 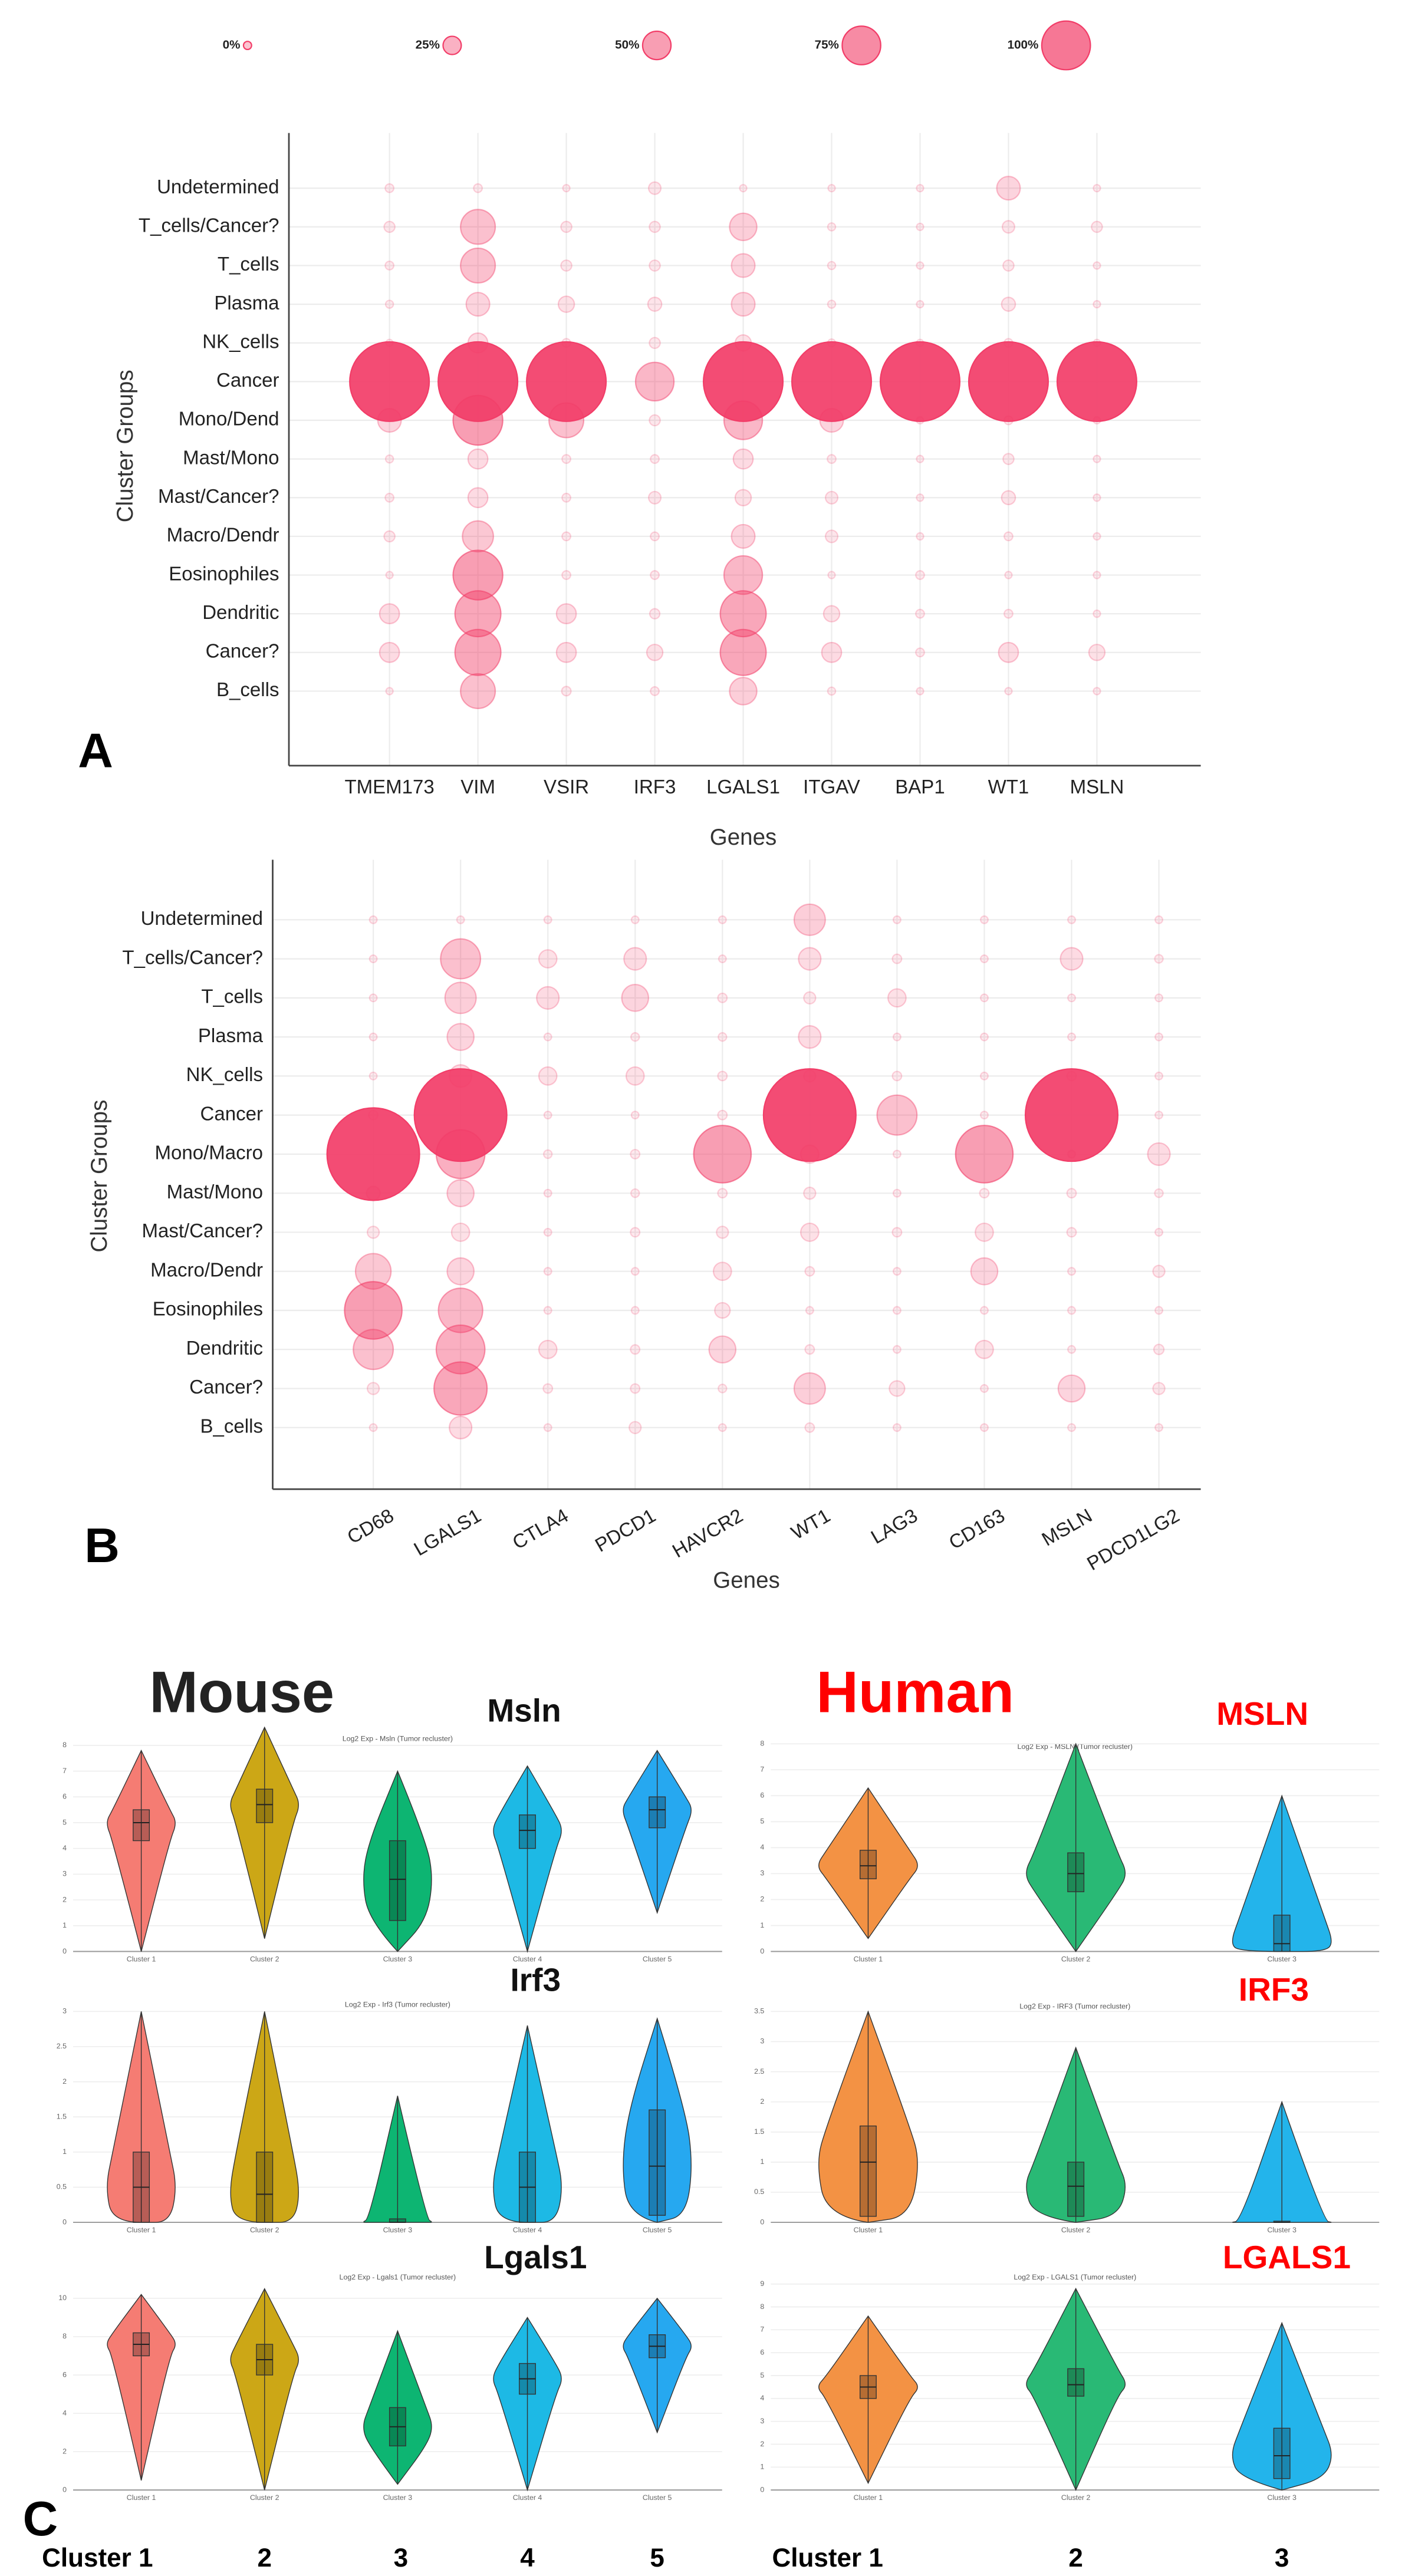 I want to click on x-tick-label: LGALS1, so click(x=743, y=787).